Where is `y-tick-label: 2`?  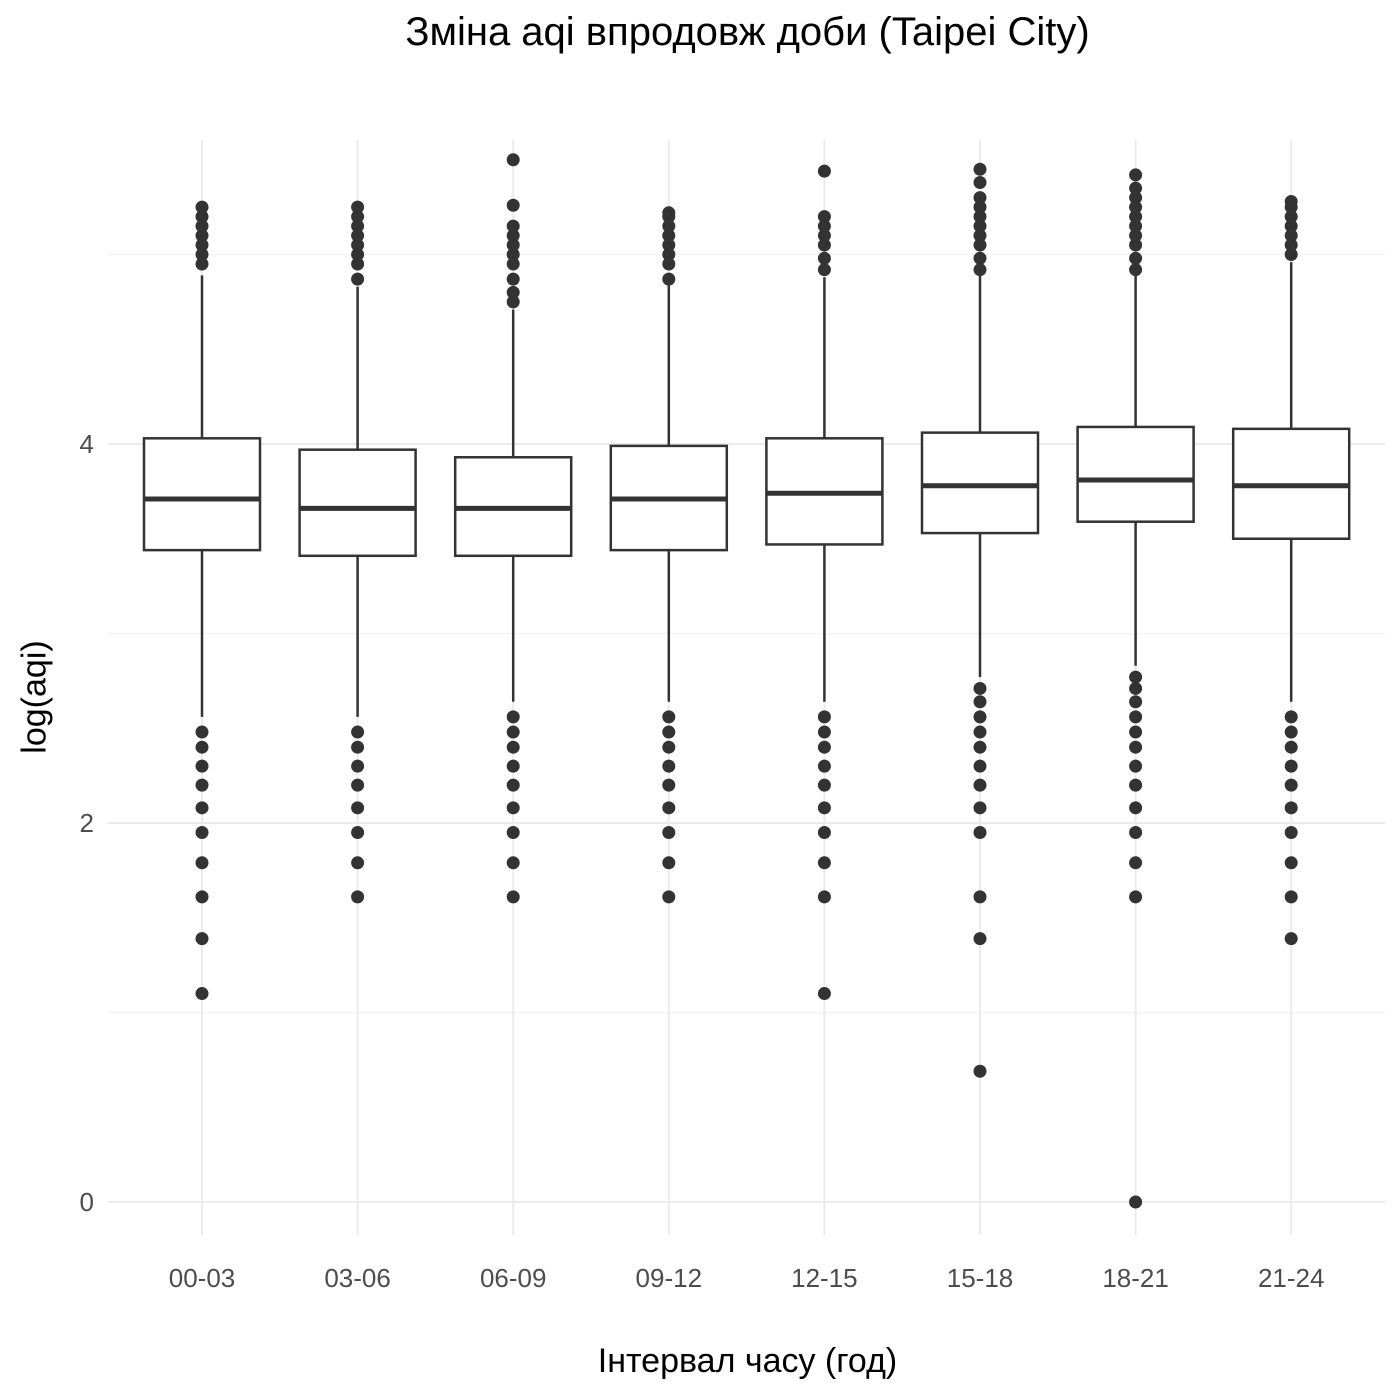
y-tick-label: 2 is located at coordinates (87, 823).